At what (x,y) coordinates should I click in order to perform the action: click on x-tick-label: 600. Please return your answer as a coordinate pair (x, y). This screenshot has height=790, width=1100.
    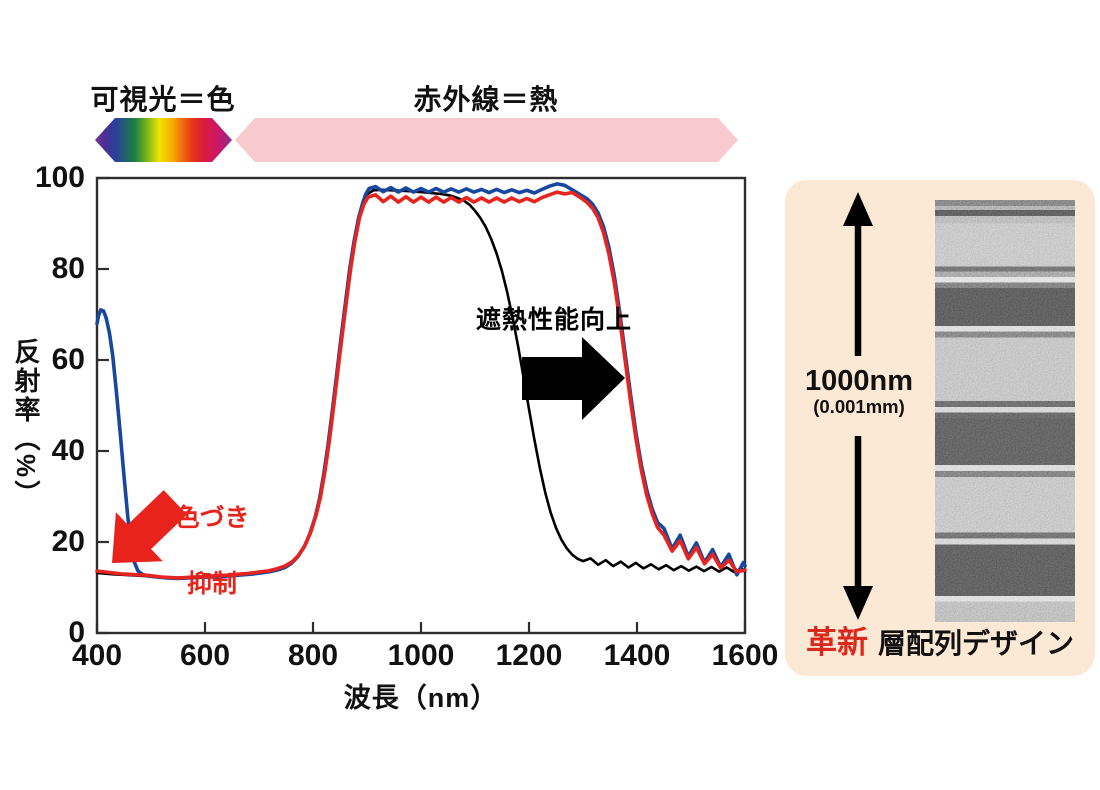
    Looking at the image, I should click on (205, 655).